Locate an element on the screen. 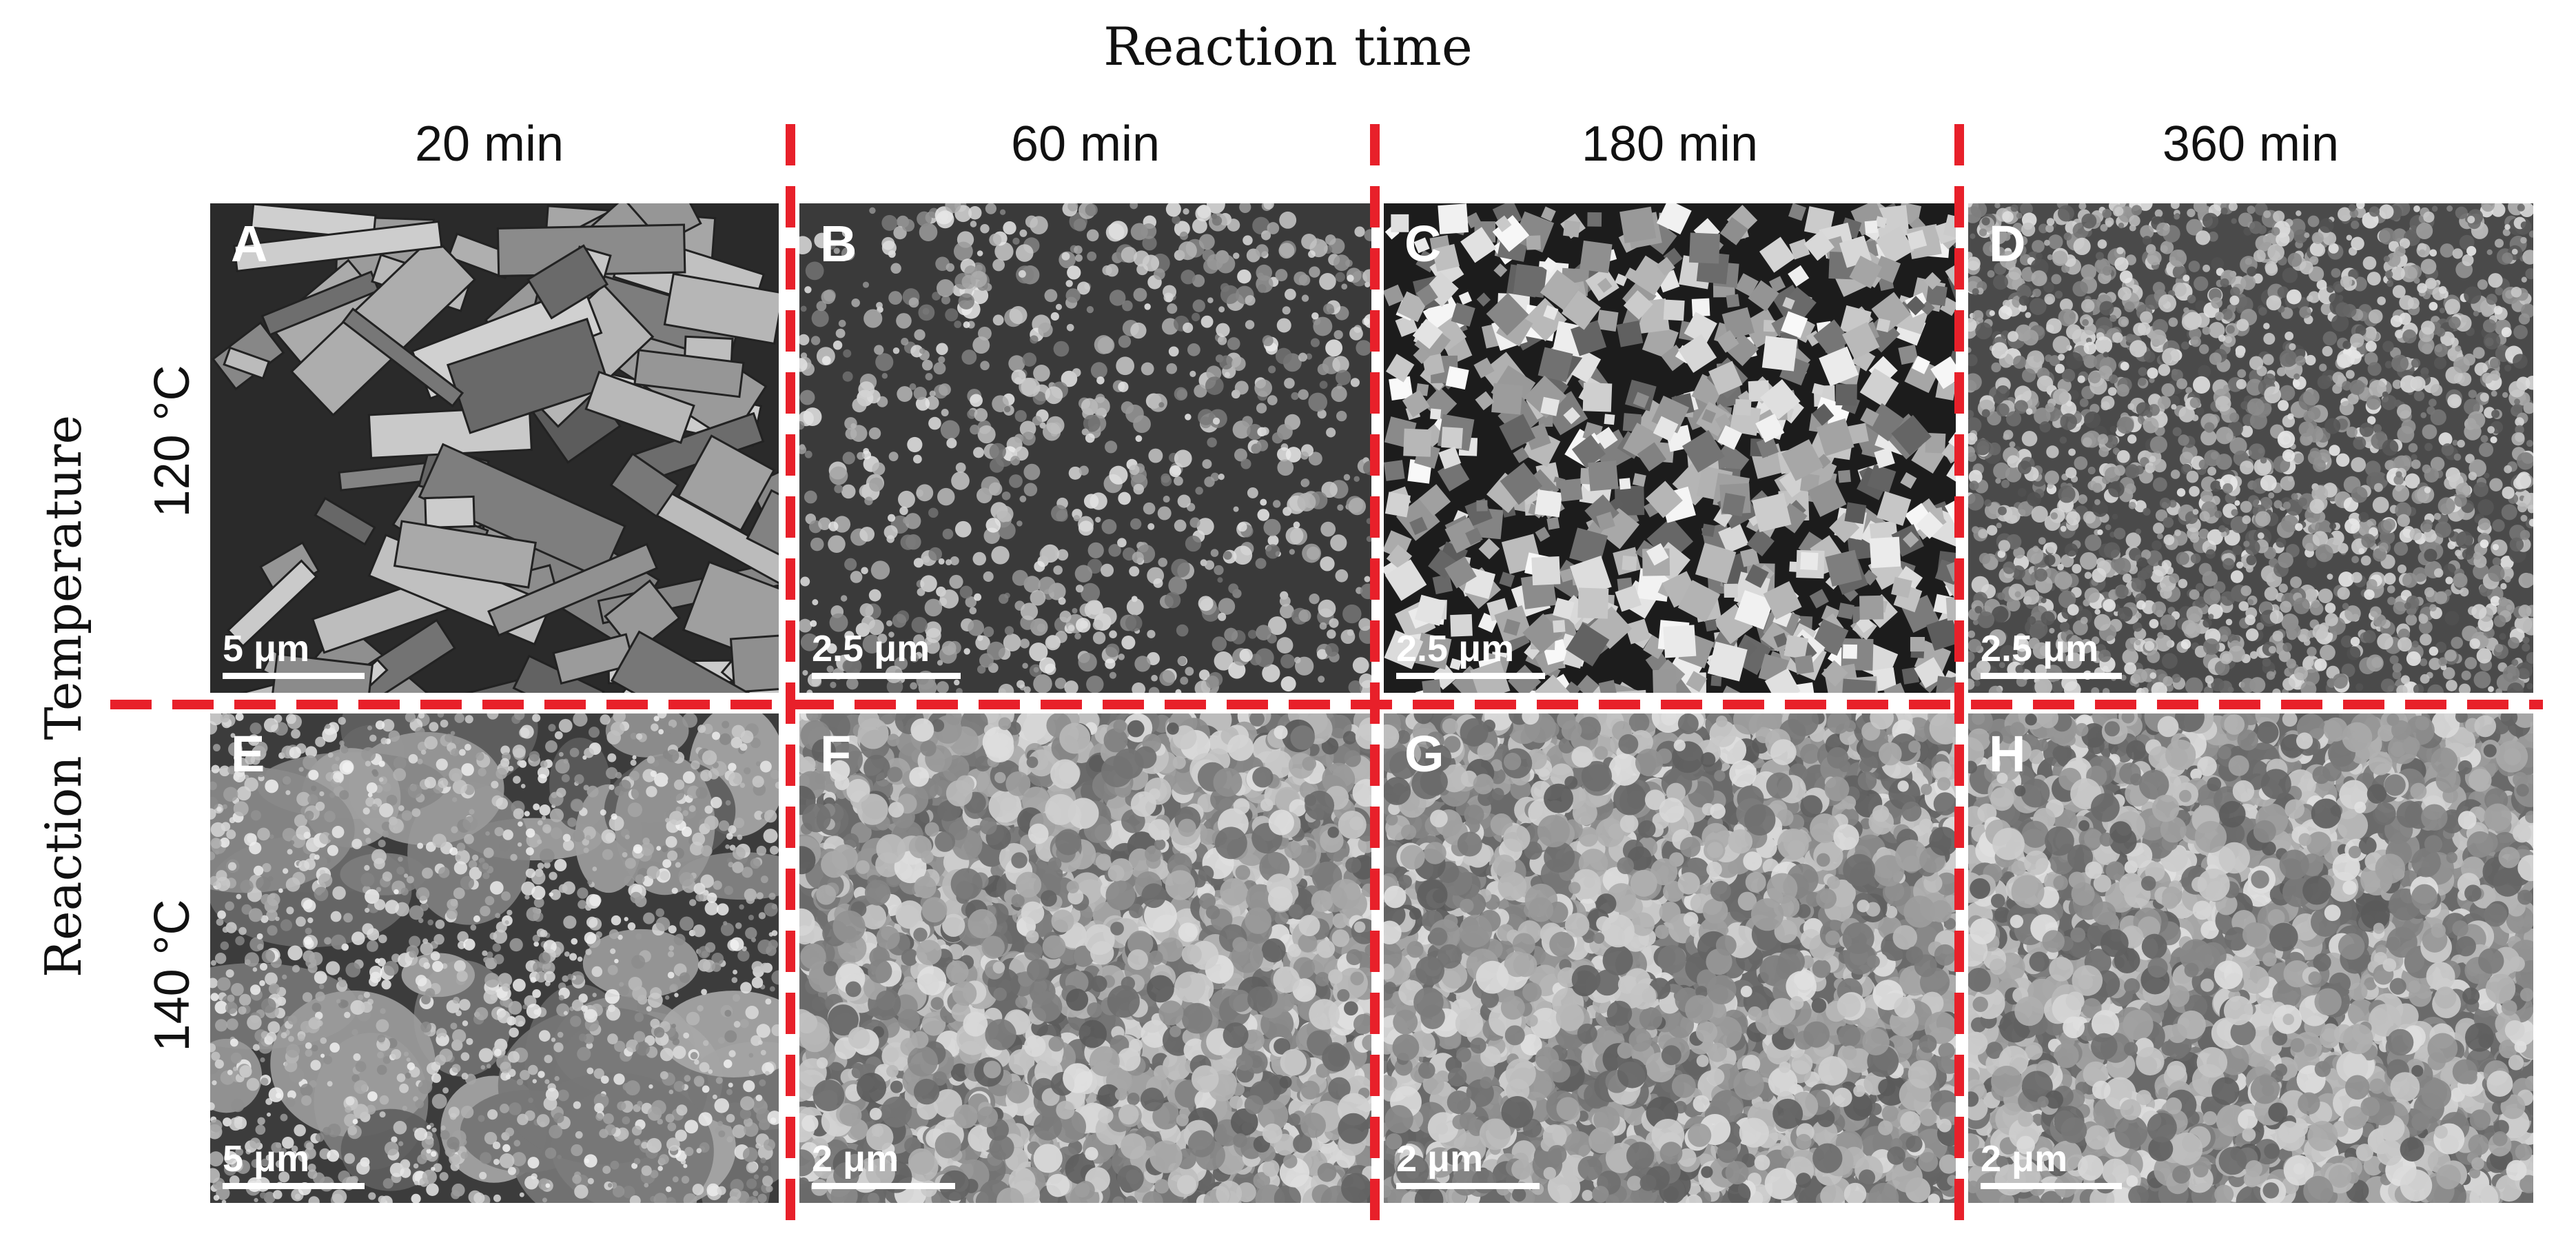  sem-panel-d: D 2.5 μm is located at coordinates (2250, 448).